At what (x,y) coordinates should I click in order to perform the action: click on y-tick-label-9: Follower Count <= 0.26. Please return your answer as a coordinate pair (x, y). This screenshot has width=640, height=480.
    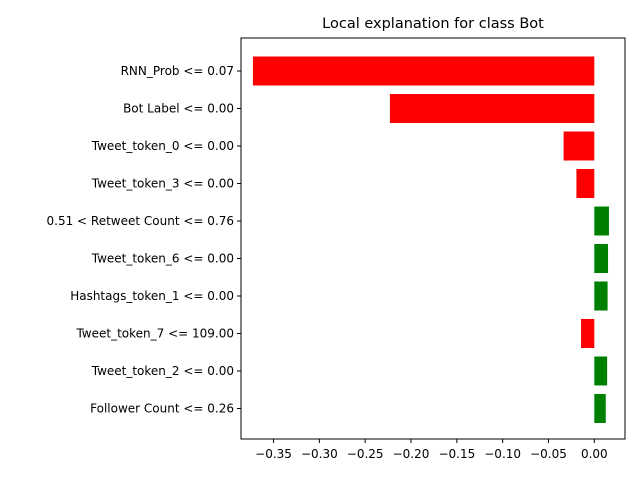
    Looking at the image, I should click on (162, 409).